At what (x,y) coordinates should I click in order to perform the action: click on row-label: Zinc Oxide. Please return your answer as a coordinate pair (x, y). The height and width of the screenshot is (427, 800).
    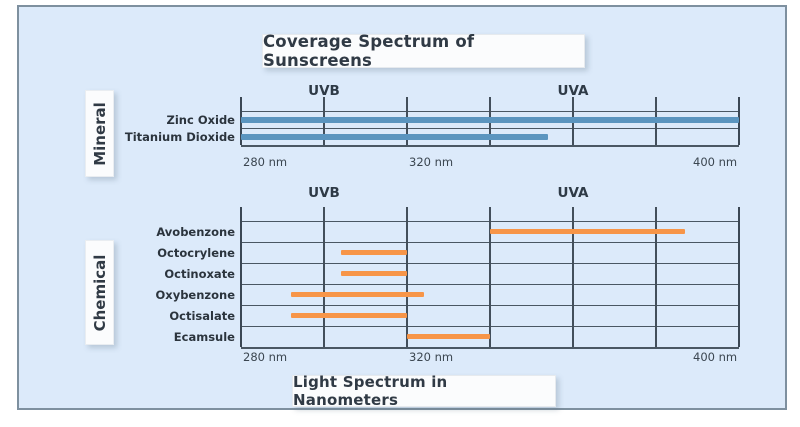
    Looking at the image, I should click on (200, 119).